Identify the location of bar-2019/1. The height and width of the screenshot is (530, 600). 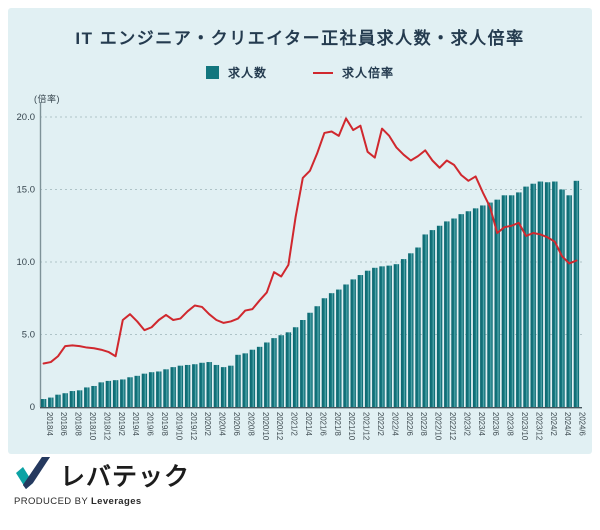
(108, 393).